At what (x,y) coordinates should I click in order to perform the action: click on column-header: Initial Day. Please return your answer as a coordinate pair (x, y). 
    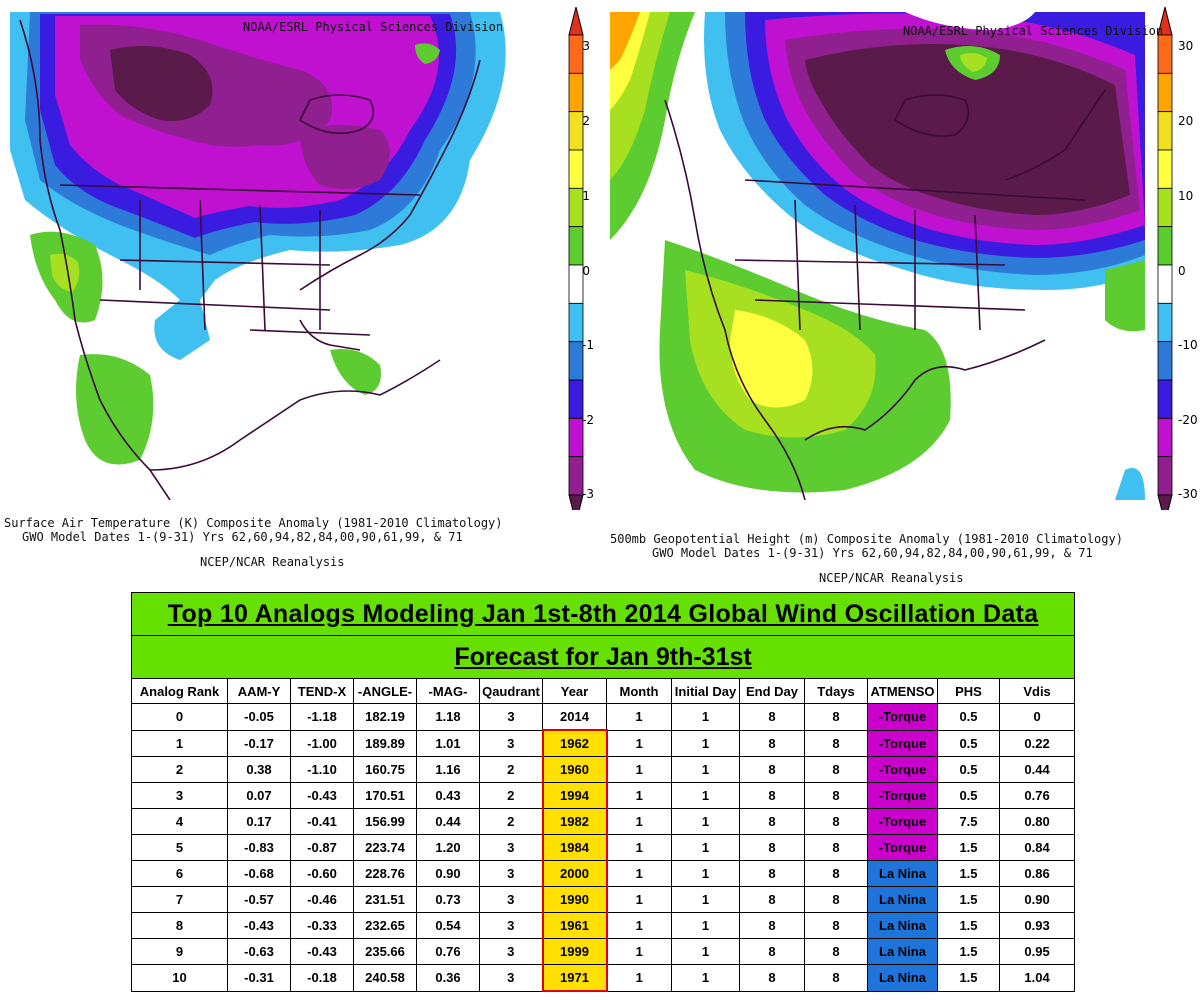
    Looking at the image, I should click on (705, 691).